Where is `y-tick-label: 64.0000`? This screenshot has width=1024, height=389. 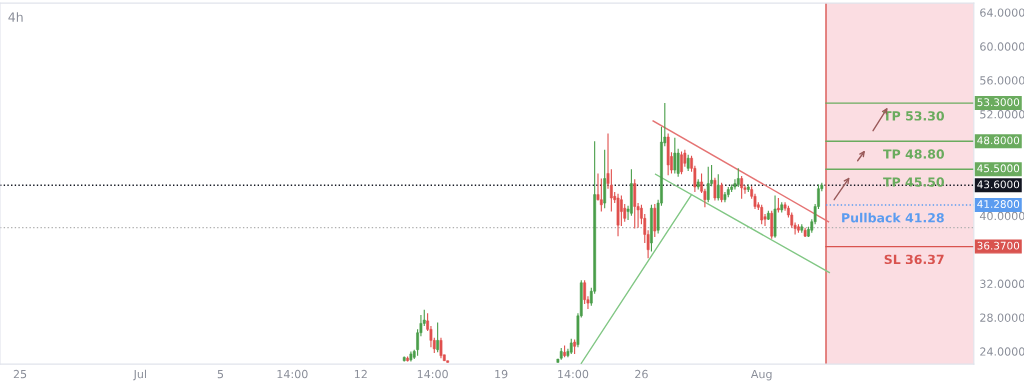 y-tick-label: 64.0000 is located at coordinates (1002, 12).